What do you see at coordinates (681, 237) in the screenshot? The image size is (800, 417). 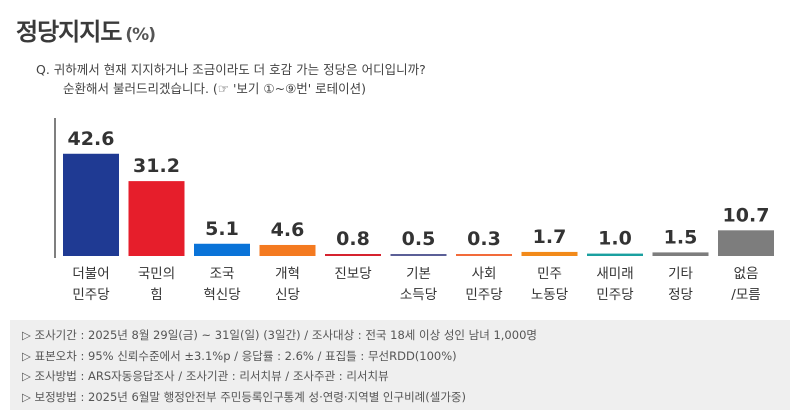 I see `value-label-9: 1.5` at bounding box center [681, 237].